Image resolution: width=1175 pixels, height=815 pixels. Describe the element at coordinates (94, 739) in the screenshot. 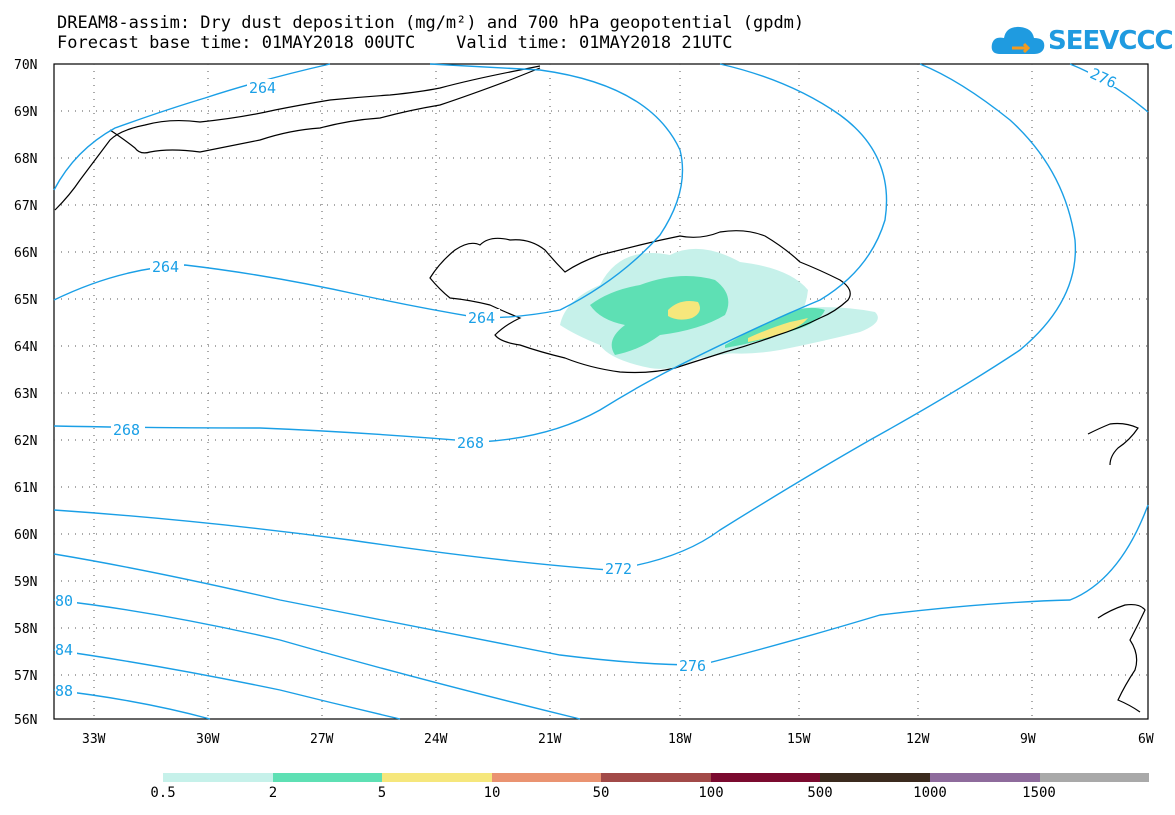

I see `lon-label: 33W` at that location.